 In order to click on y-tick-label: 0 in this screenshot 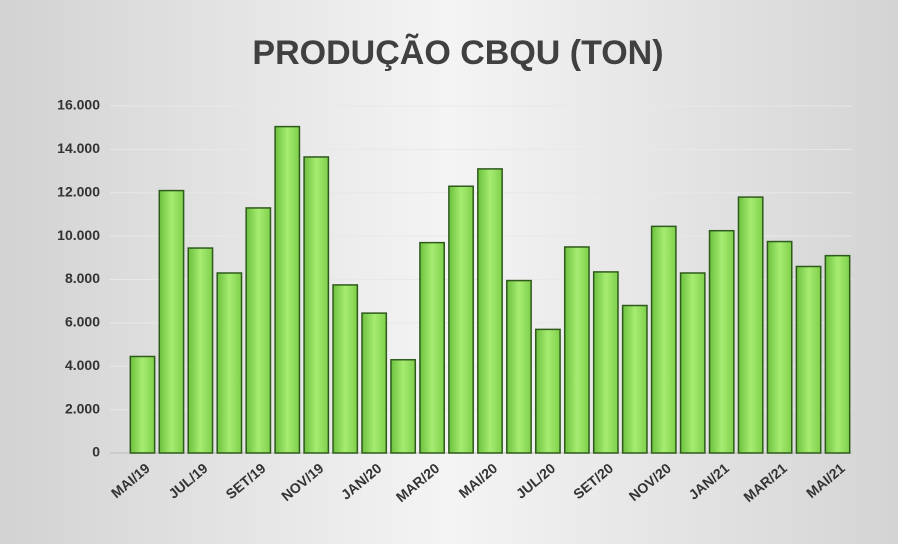, I will do `click(96, 452)`.